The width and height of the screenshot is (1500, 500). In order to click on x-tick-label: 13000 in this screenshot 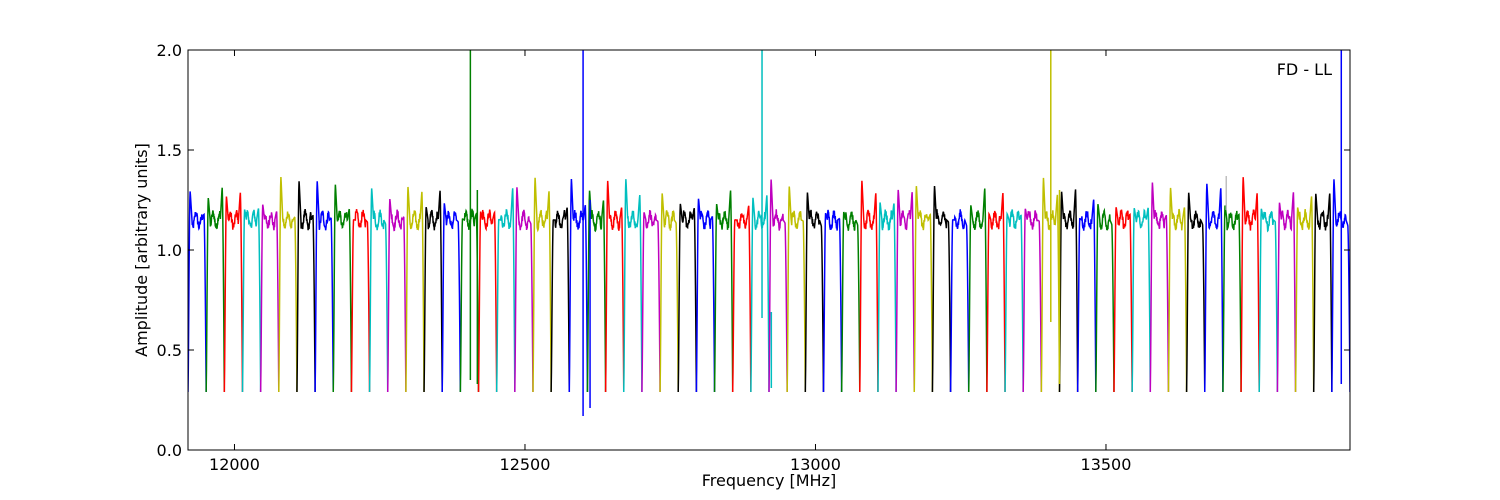, I will do `click(815, 464)`.